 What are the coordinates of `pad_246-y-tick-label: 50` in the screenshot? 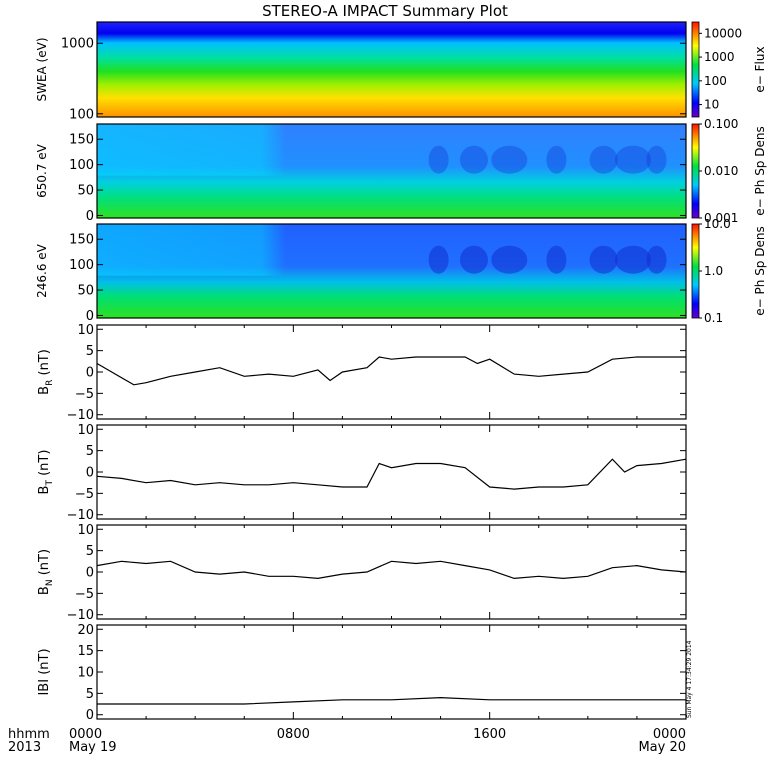 It's located at (85, 291).